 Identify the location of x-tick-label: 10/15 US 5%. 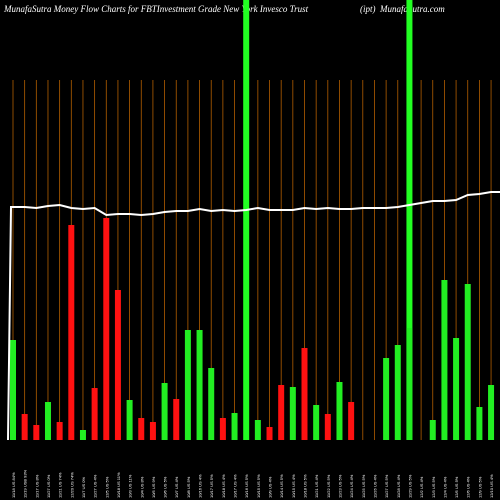
(258, 486).